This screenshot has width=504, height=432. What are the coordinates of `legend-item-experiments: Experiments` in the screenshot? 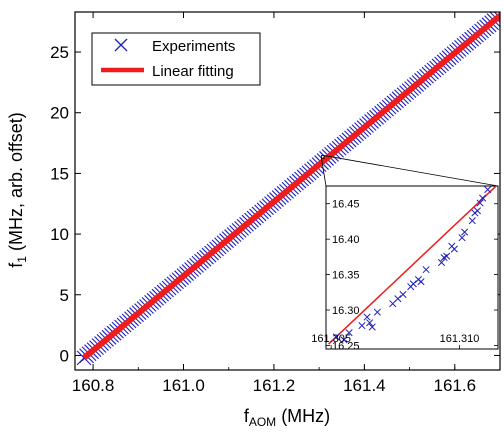 It's located at (174, 46).